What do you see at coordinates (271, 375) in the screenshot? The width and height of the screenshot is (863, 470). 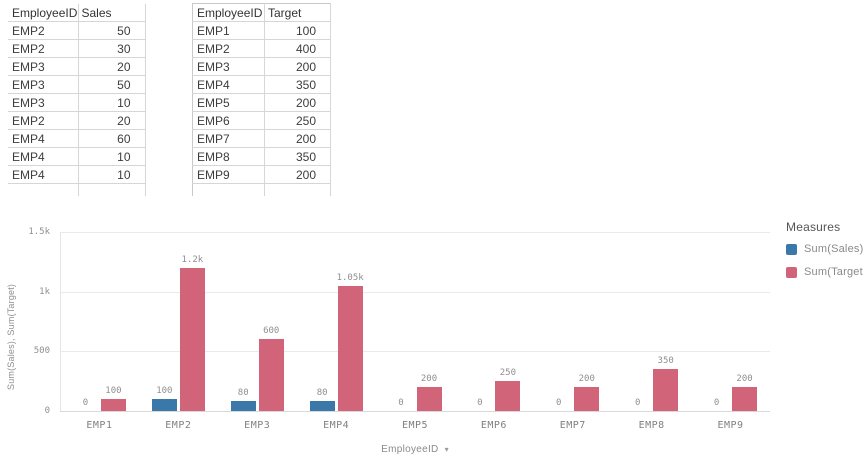 I see `bar-target-emp3` at bounding box center [271, 375].